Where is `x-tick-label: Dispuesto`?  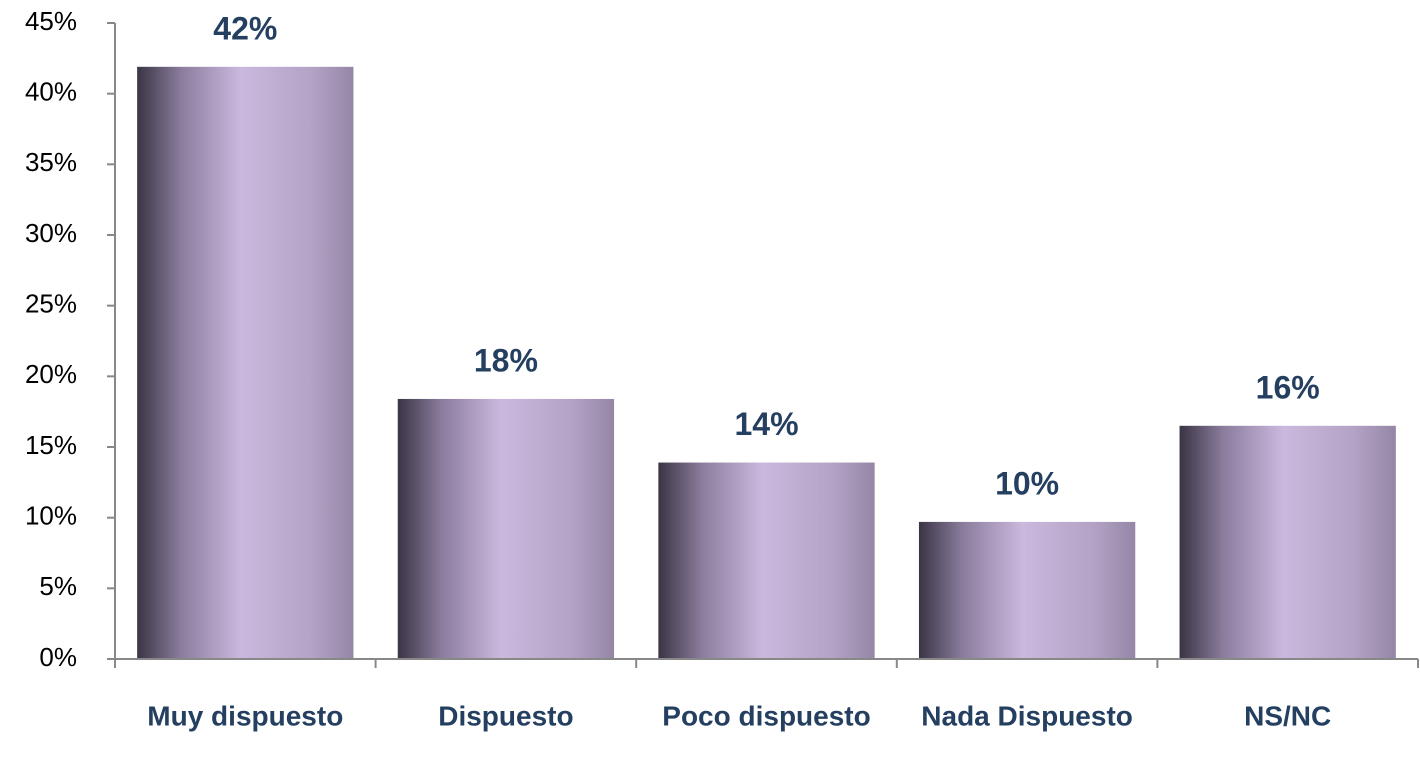 x-tick-label: Dispuesto is located at coordinates (505, 715).